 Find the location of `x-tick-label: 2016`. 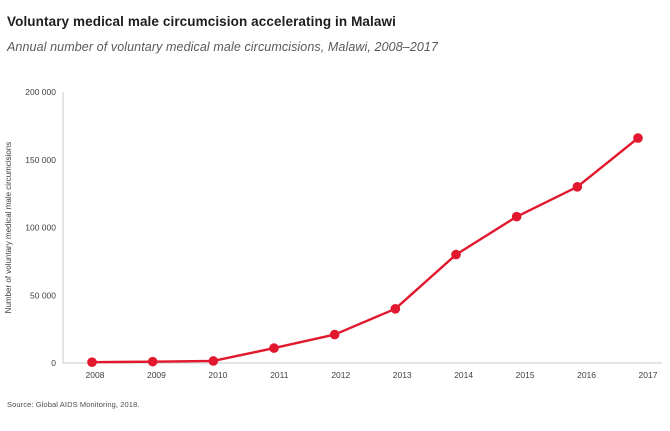

x-tick-label: 2016 is located at coordinates (586, 375).